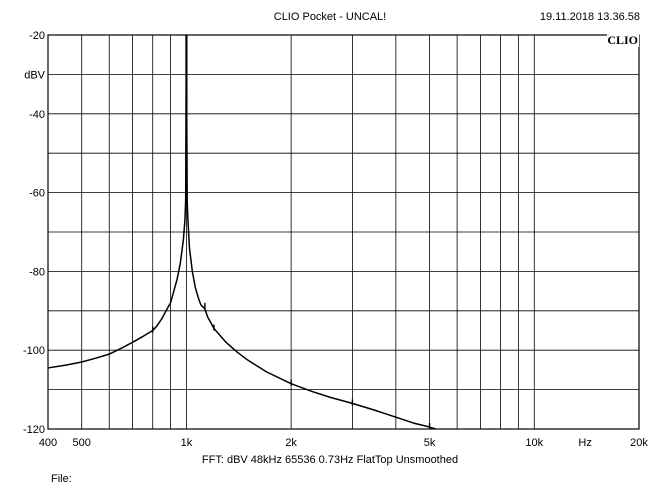 The image size is (666, 500). What do you see at coordinates (34, 75) in the screenshot?
I see `y-axis-label: dBV` at bounding box center [34, 75].